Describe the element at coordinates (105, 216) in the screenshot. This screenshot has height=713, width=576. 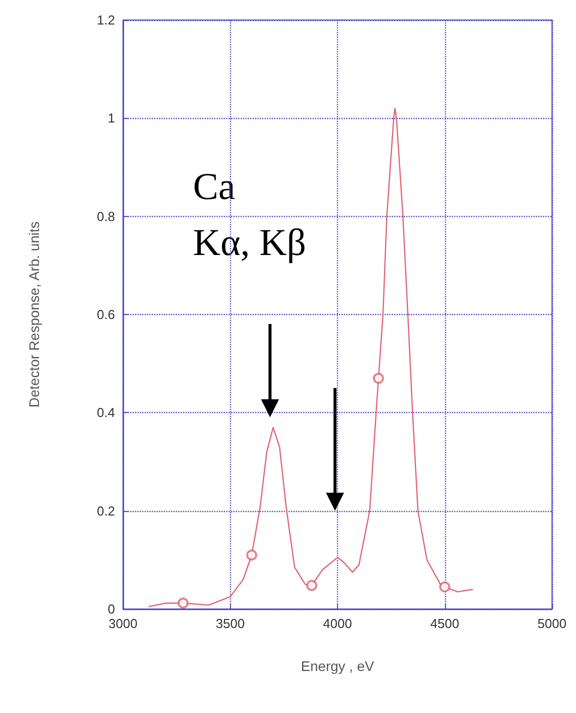
I see `y-tick-label: 0.8` at that location.